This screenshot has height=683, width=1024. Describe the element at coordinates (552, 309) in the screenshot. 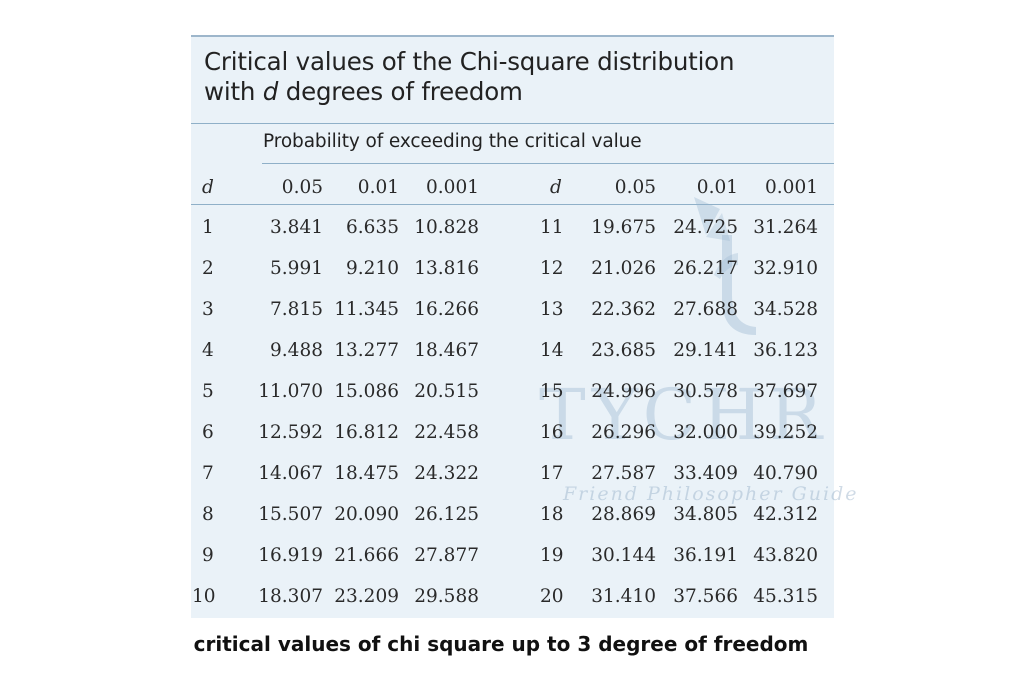

I see `row-d: 13` at that location.